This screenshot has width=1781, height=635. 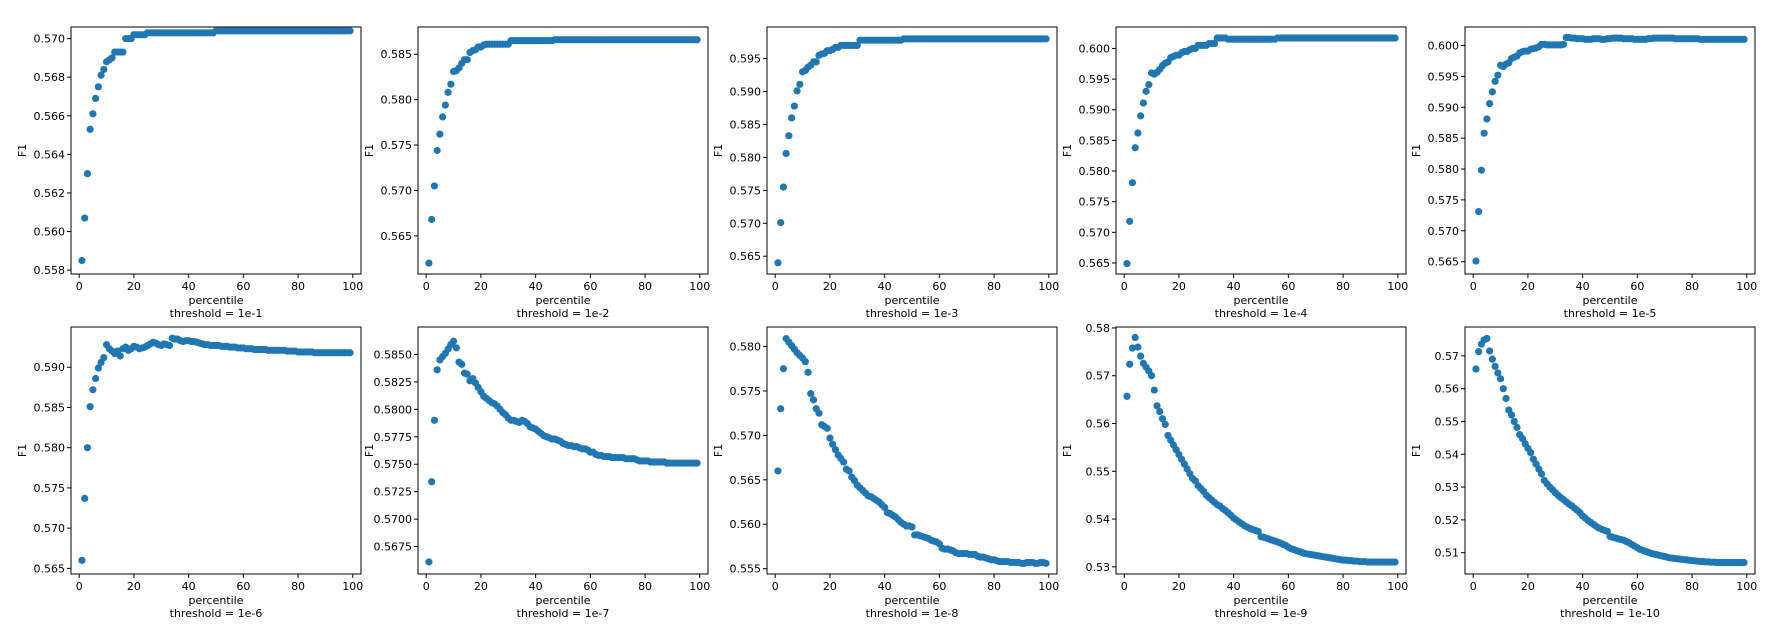 What do you see at coordinates (1098, 471) in the screenshot?
I see `y-tick-label: 0.55` at bounding box center [1098, 471].